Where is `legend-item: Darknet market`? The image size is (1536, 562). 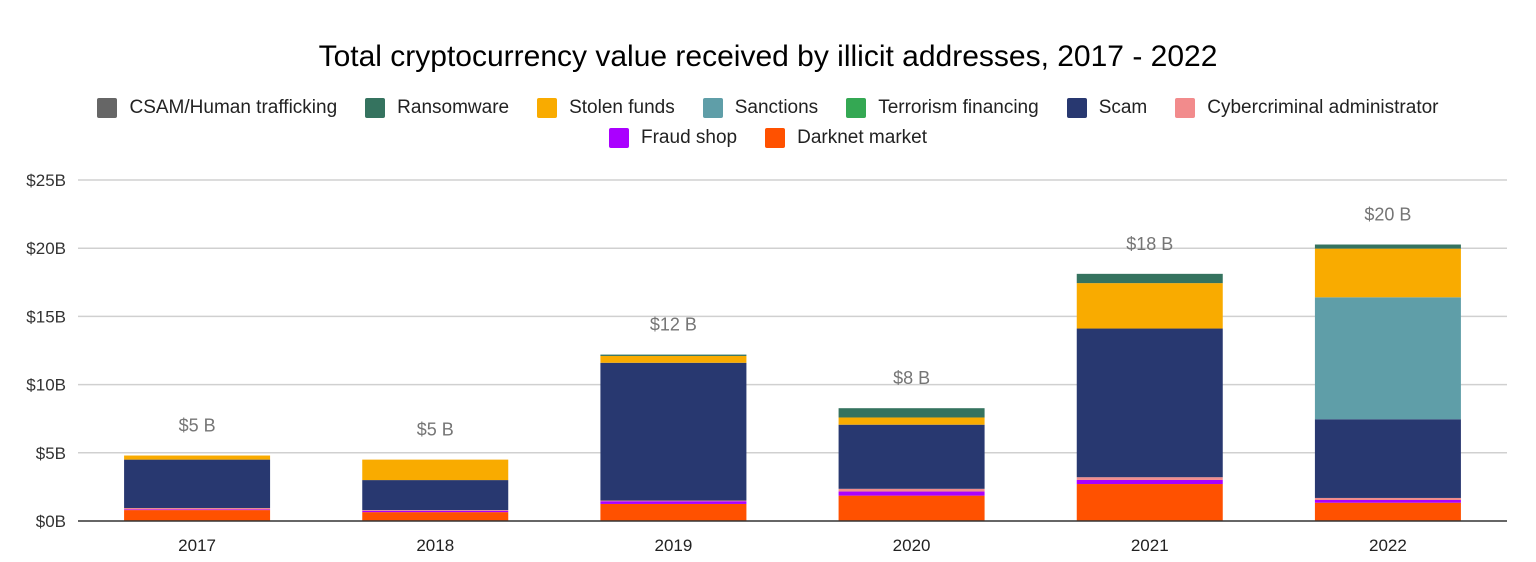
legend-item: Darknet market is located at coordinates (846, 138).